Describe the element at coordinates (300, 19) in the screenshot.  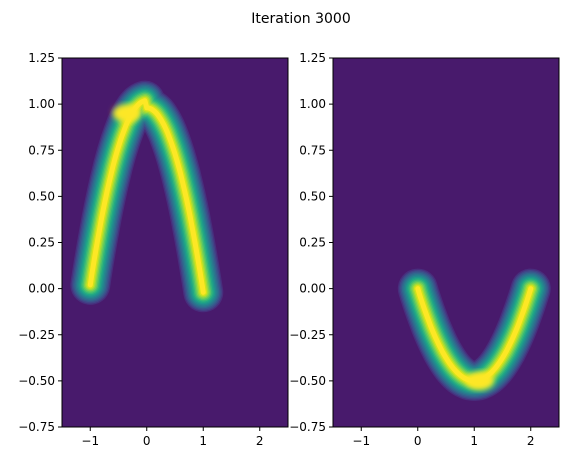
I see `figure-title: Iteration 3000` at that location.